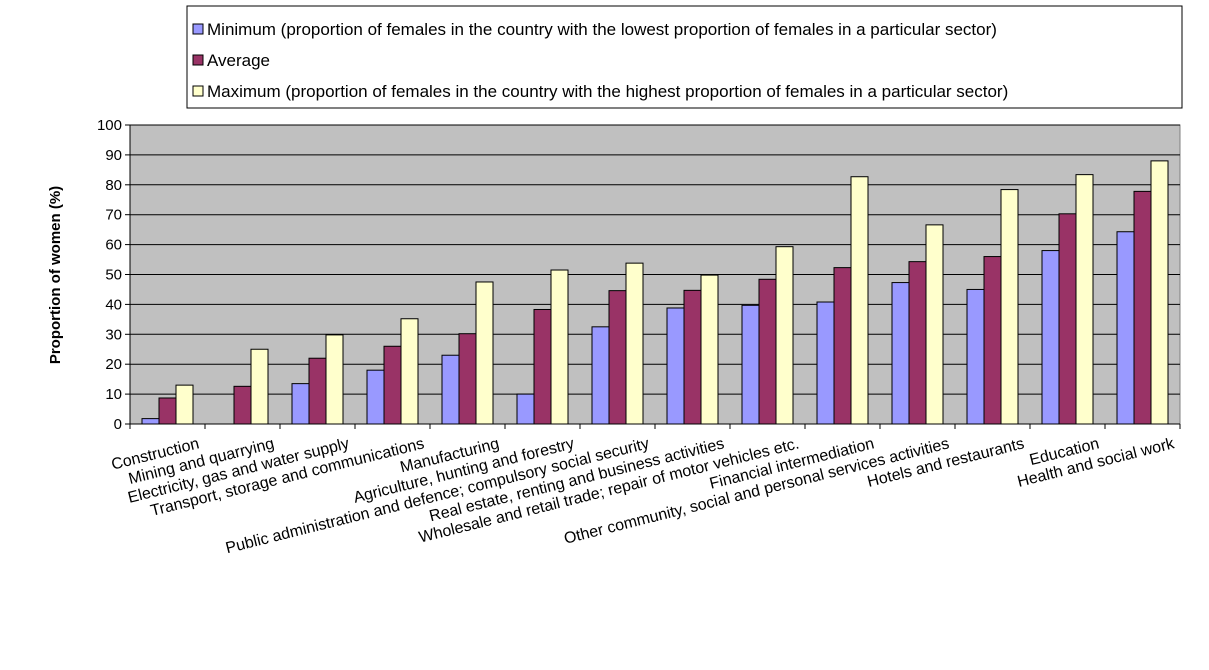  I want to click on bar-minimum-education, so click(1050, 337).